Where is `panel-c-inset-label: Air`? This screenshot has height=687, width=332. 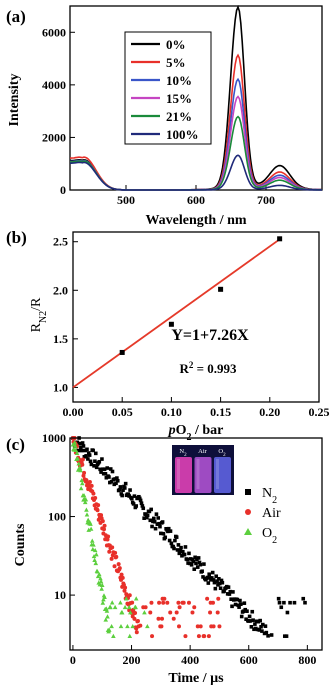 panel-c-inset-label: Air is located at coordinates (203, 451).